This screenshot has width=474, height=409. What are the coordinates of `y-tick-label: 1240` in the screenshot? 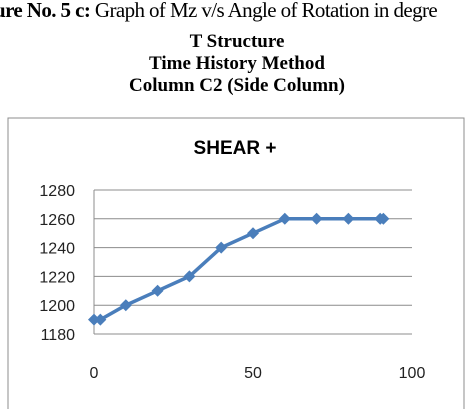 It's located at (57, 249).